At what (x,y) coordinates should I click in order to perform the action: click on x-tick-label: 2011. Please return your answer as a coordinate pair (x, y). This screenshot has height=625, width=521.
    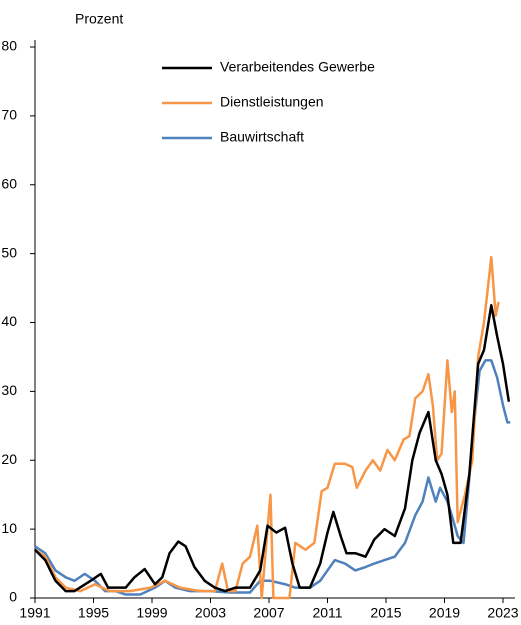
    Looking at the image, I should click on (327, 613).